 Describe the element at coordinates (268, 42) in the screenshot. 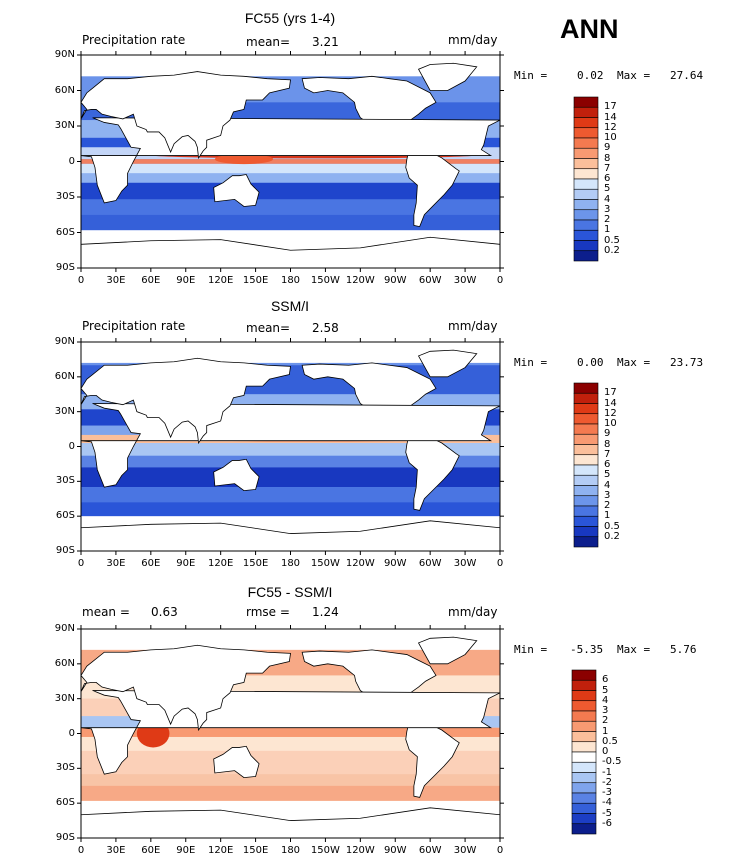

I see `panel-1-mean-label: mean=` at that location.